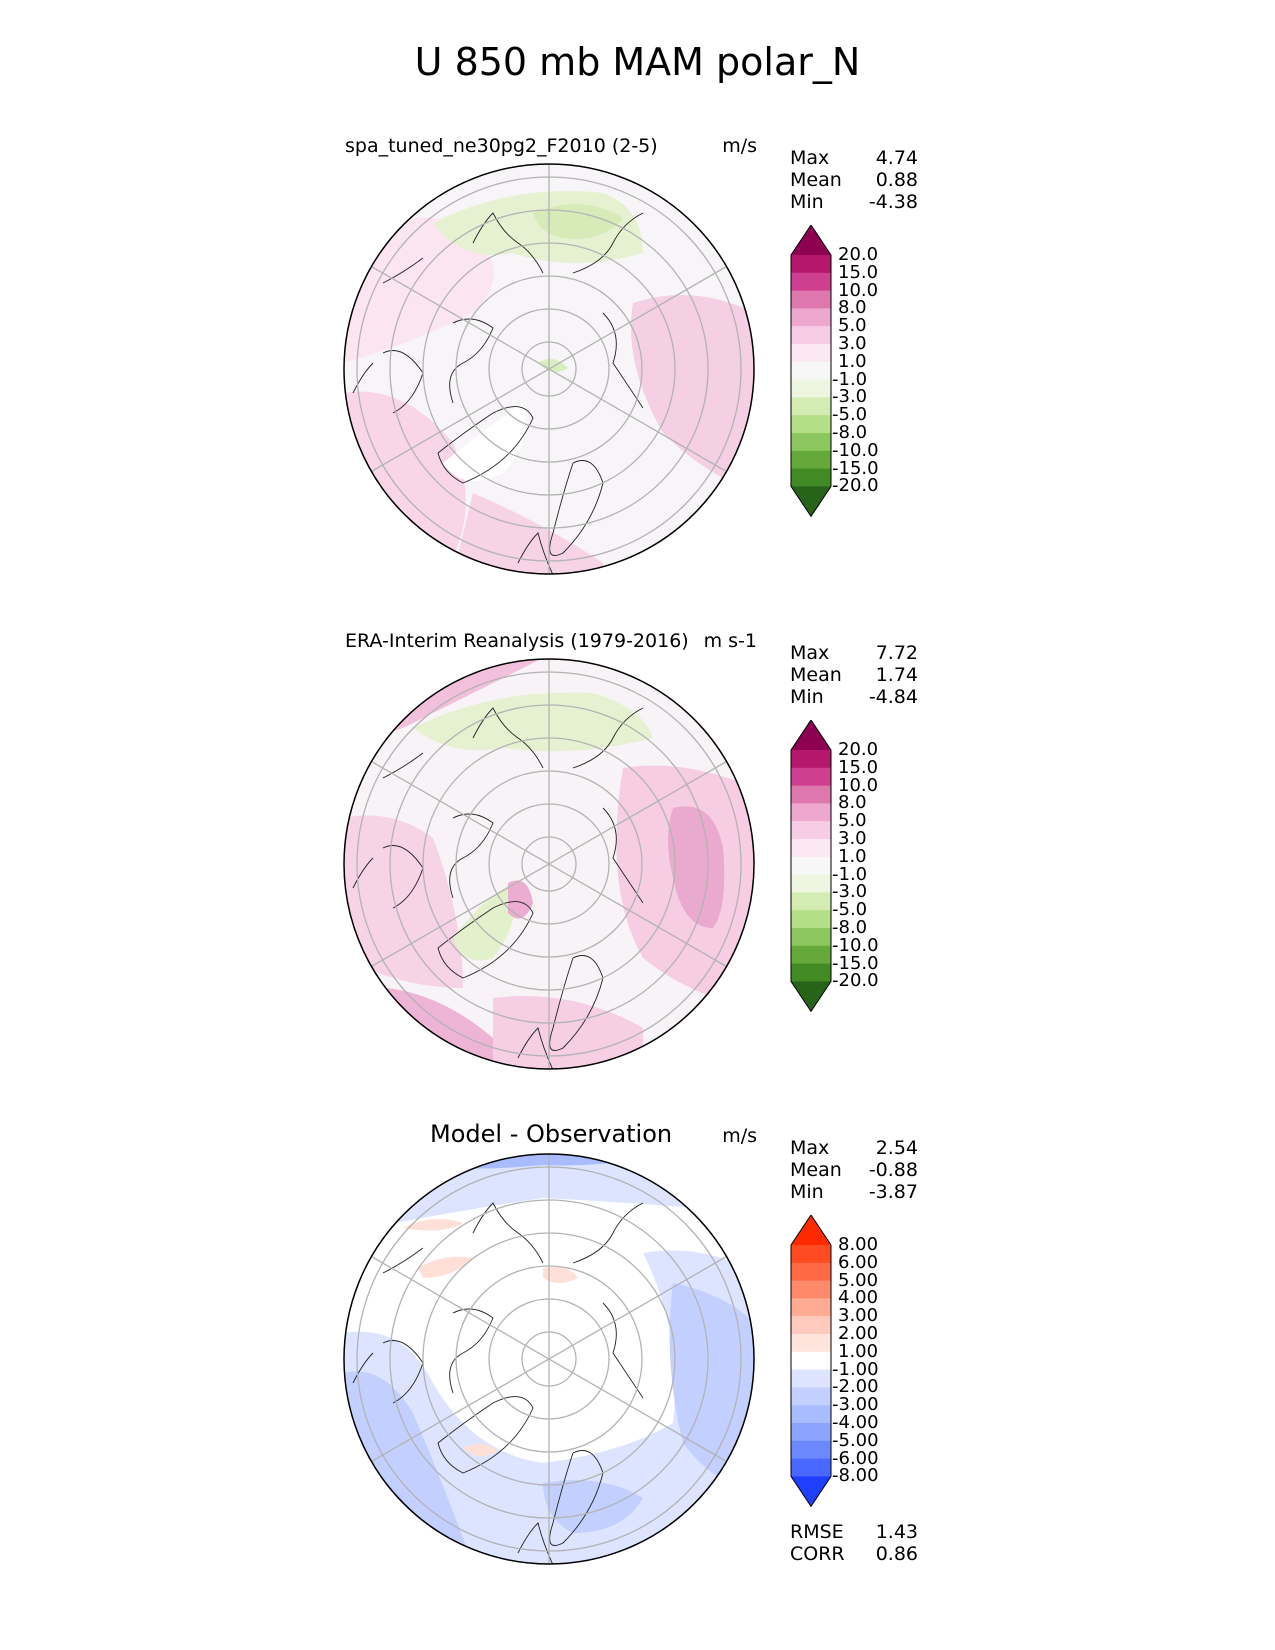 Image resolution: width=1275 pixels, height=1650 pixels. Describe the element at coordinates (855, 1476) in the screenshot. I see `colorbar-tick-label: -8.00` at that location.